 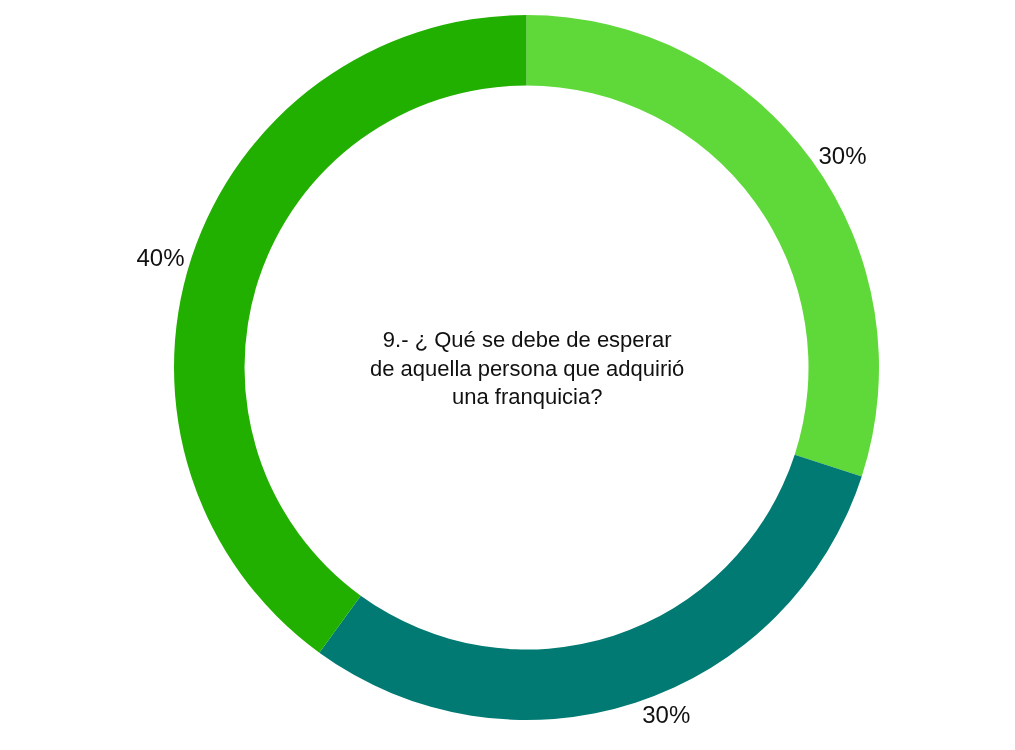 What do you see at coordinates (160, 257) in the screenshot?
I see `data-label: 40%` at bounding box center [160, 257].